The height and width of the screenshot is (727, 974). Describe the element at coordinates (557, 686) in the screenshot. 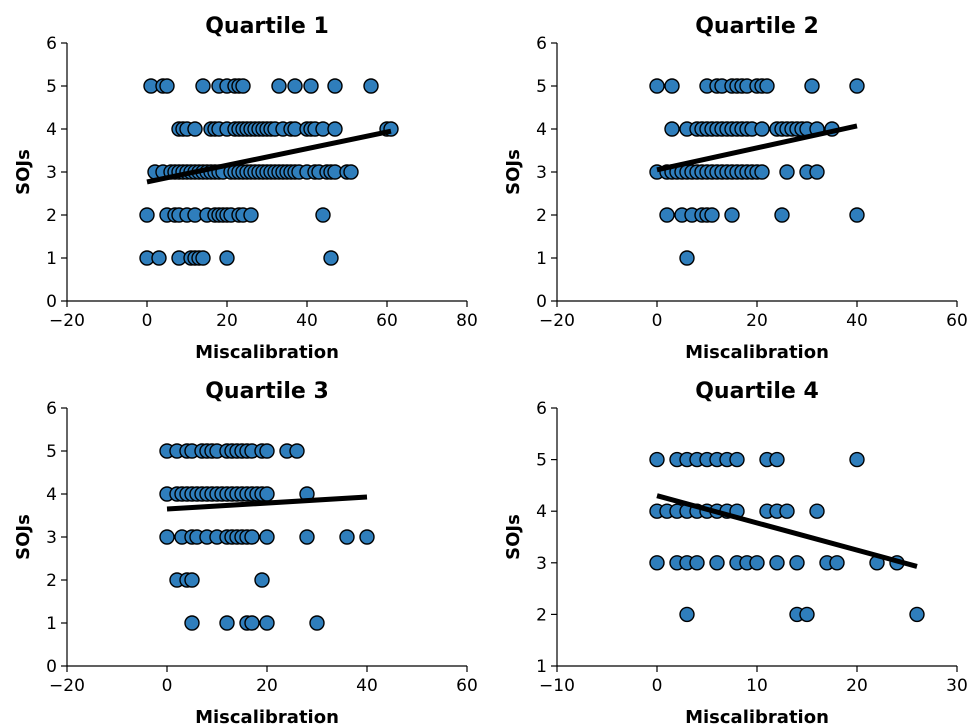

I see `x-tick-label: −10` at that location.